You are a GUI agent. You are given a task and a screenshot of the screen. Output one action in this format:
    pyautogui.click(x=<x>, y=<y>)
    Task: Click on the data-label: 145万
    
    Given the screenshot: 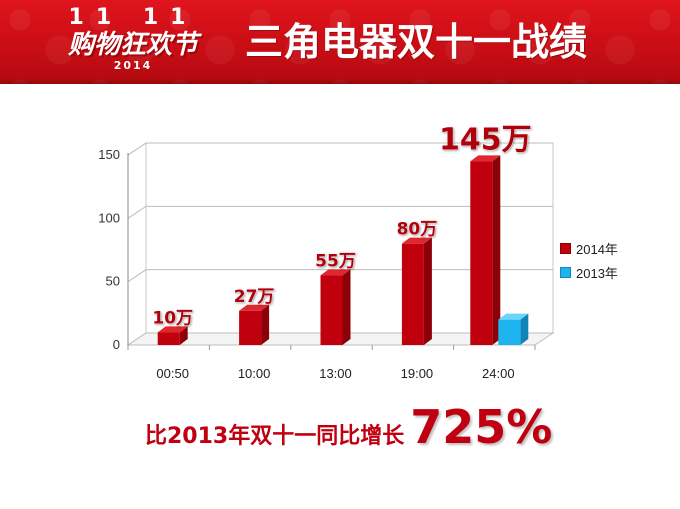 What is the action you would take?
    pyautogui.click(x=485, y=139)
    